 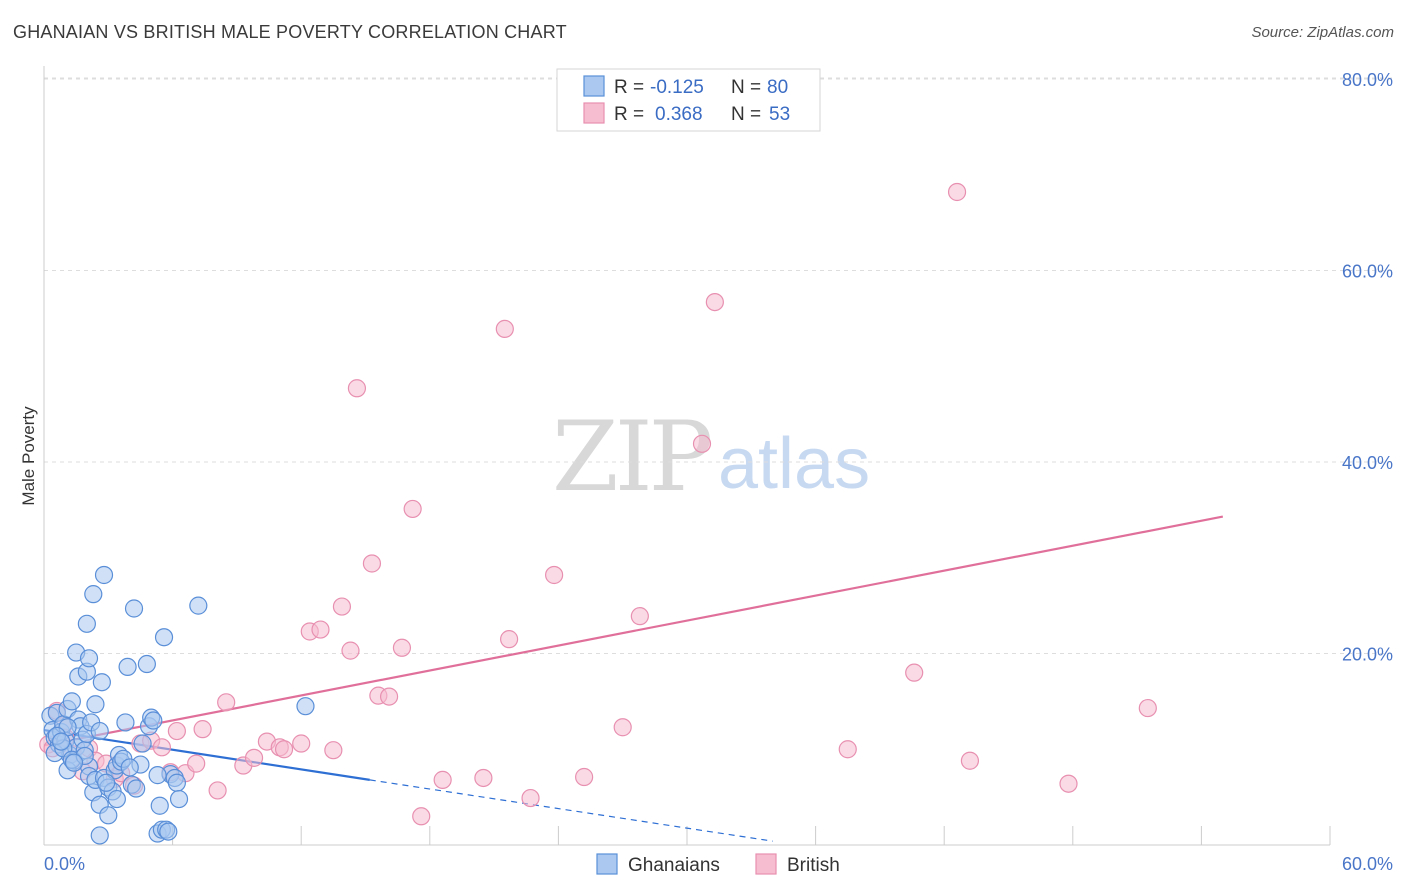 What do you see at coordinates (777, 87) in the screenshot?
I see `legend-n-value-1: 80` at bounding box center [777, 87].